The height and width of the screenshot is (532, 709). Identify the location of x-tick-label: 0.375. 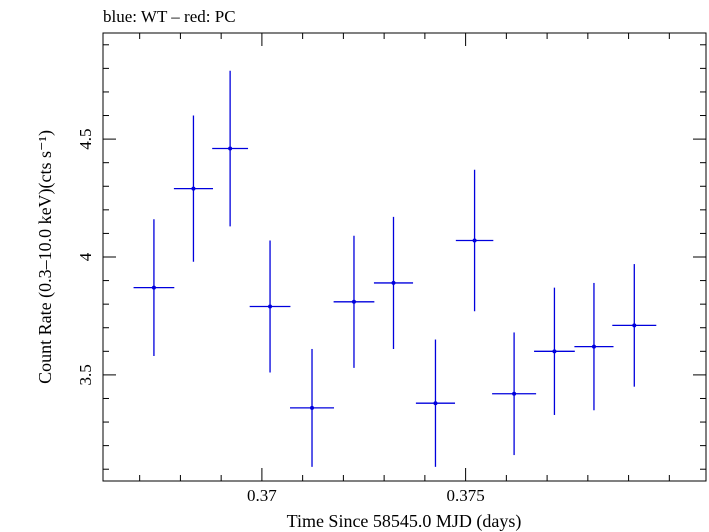
(465, 495).